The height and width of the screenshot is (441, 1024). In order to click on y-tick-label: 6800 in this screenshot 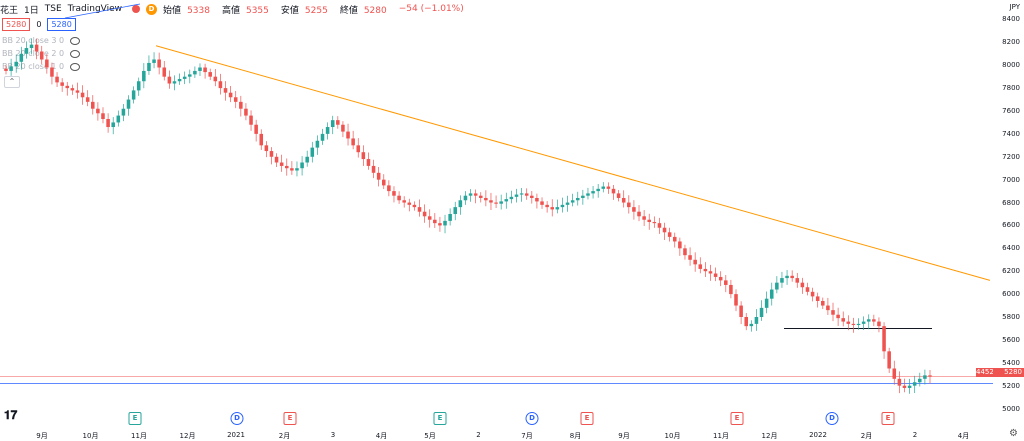, I will do `click(1011, 202)`.